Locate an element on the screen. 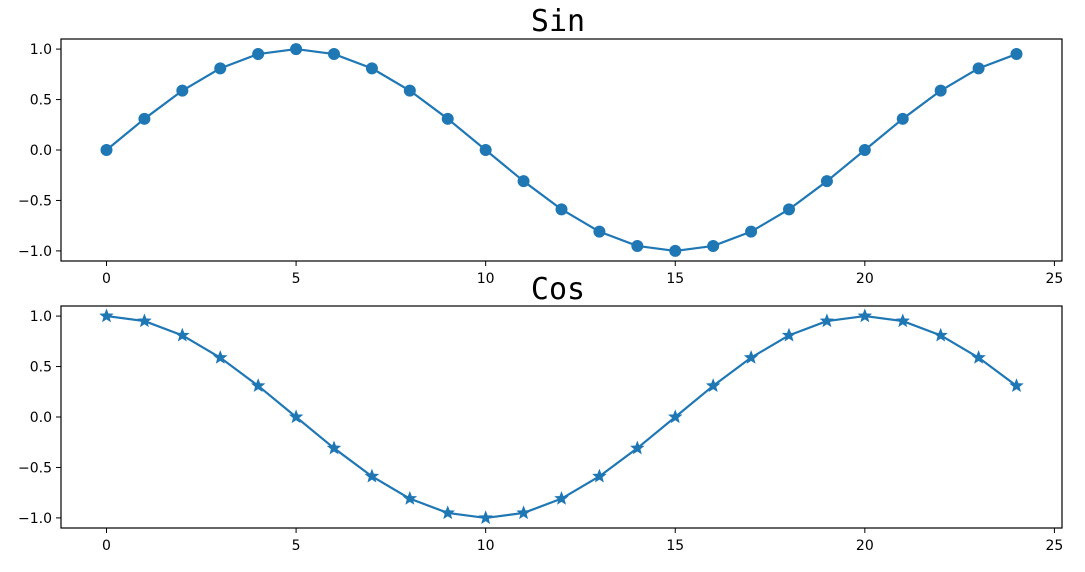 The width and height of the screenshot is (1085, 572). sin-xtick-label: 0 is located at coordinates (106, 279).